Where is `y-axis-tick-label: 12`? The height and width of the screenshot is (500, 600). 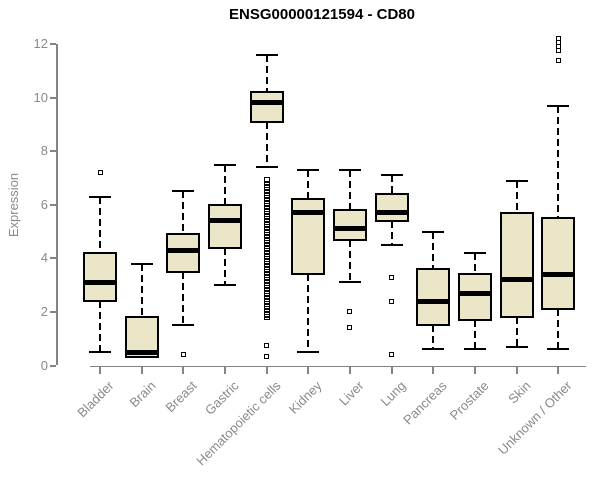
y-axis-tick-label: 12 is located at coordinates (40, 44).